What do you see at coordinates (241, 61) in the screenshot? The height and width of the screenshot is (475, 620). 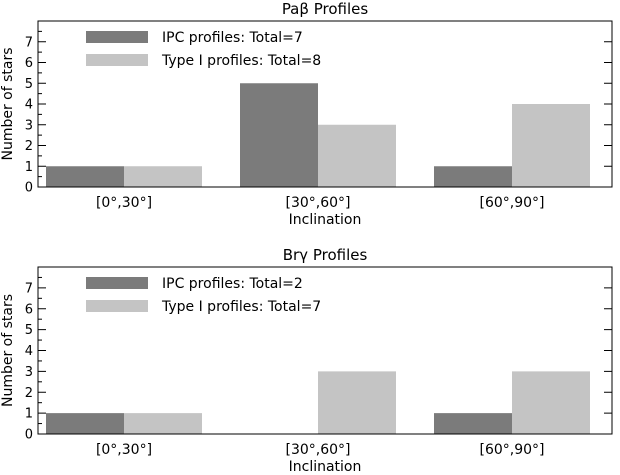 I see `legend-label: Type I profiles: Total=8` at bounding box center [241, 61].